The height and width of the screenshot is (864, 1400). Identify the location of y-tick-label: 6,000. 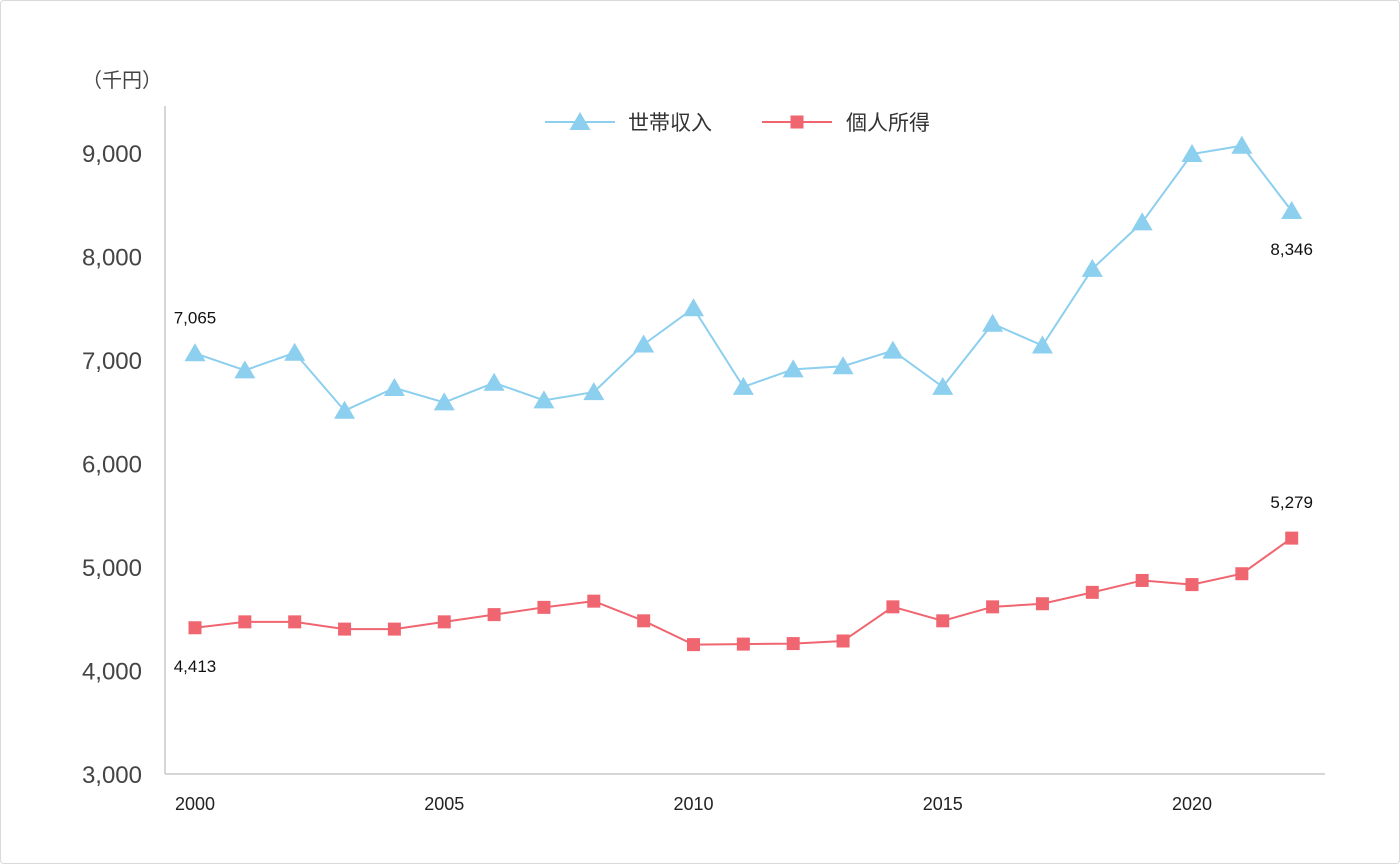
(112, 465).